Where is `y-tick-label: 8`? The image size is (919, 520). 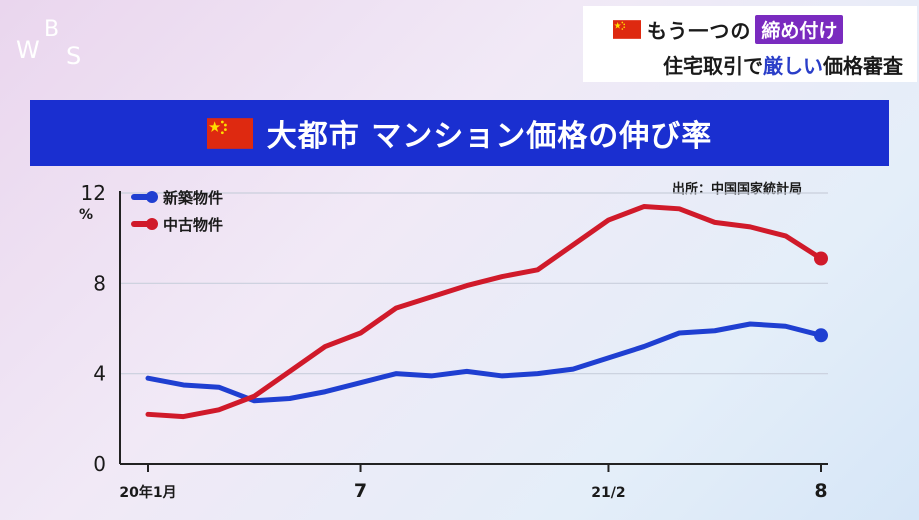 y-tick-label: 8 is located at coordinates (99, 283).